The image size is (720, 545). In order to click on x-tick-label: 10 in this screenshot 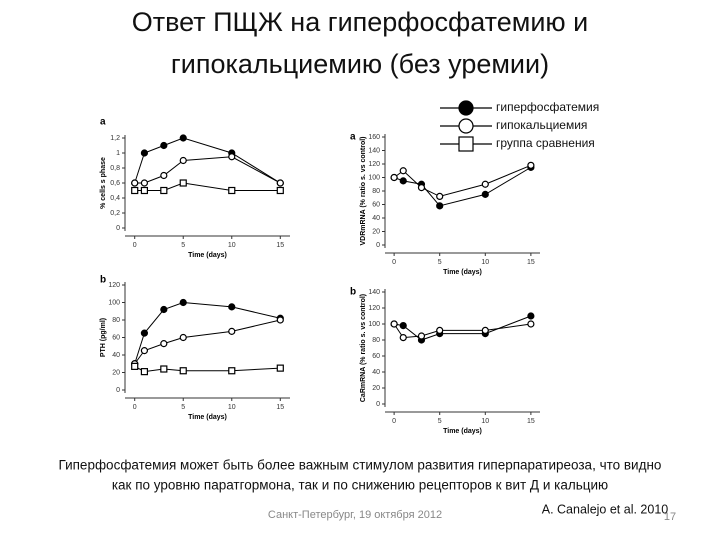, I will do `click(232, 407)`.